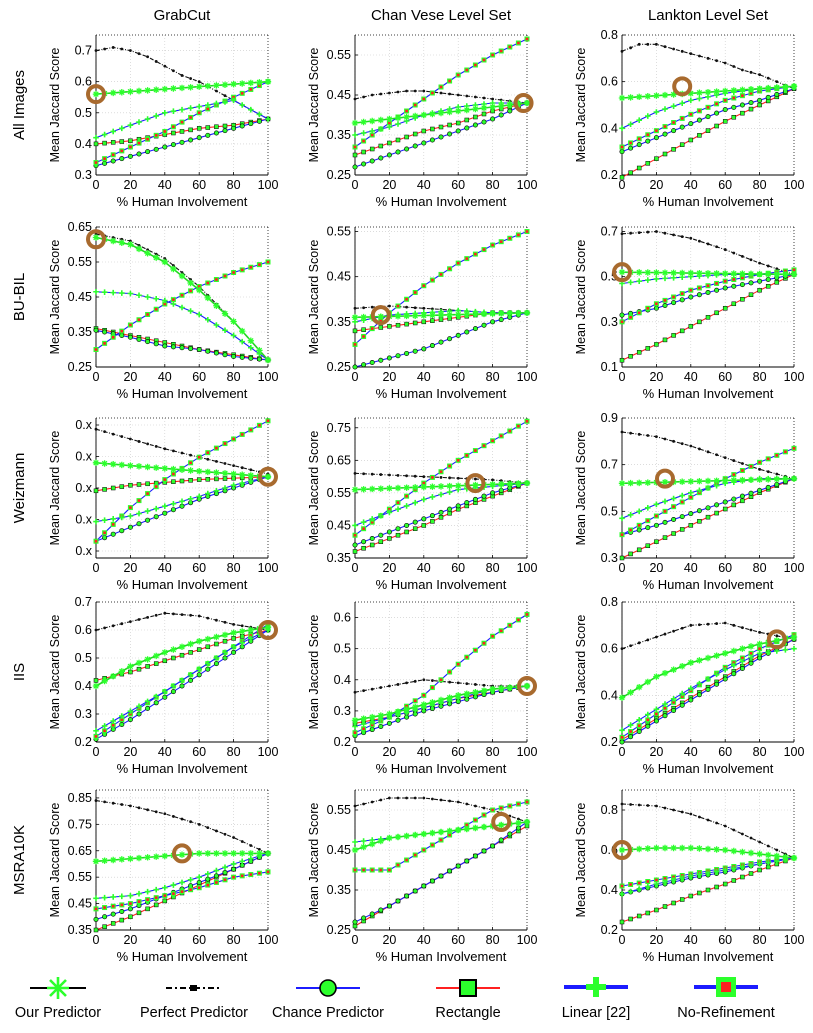 The height and width of the screenshot is (1033, 813). Describe the element at coordinates (83, 175) in the screenshot. I see `y-tick-label: 0.3` at that location.